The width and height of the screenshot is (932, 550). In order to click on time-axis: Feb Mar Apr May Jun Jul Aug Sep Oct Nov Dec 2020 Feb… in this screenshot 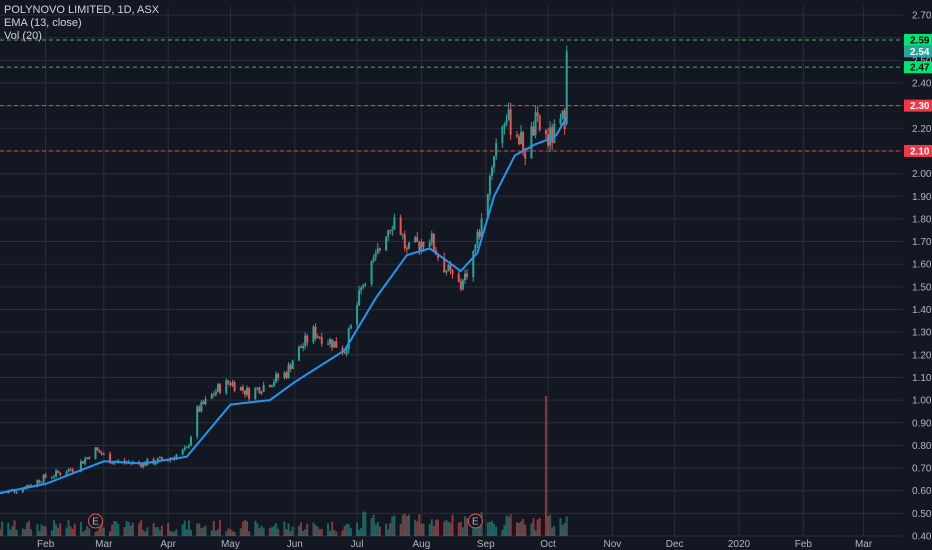, I will do `click(455, 544)`.